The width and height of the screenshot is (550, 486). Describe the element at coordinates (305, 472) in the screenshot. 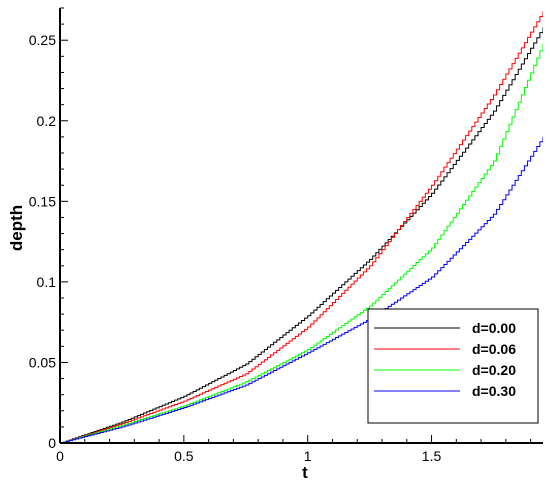

I see `x-axis-title: t` at that location.